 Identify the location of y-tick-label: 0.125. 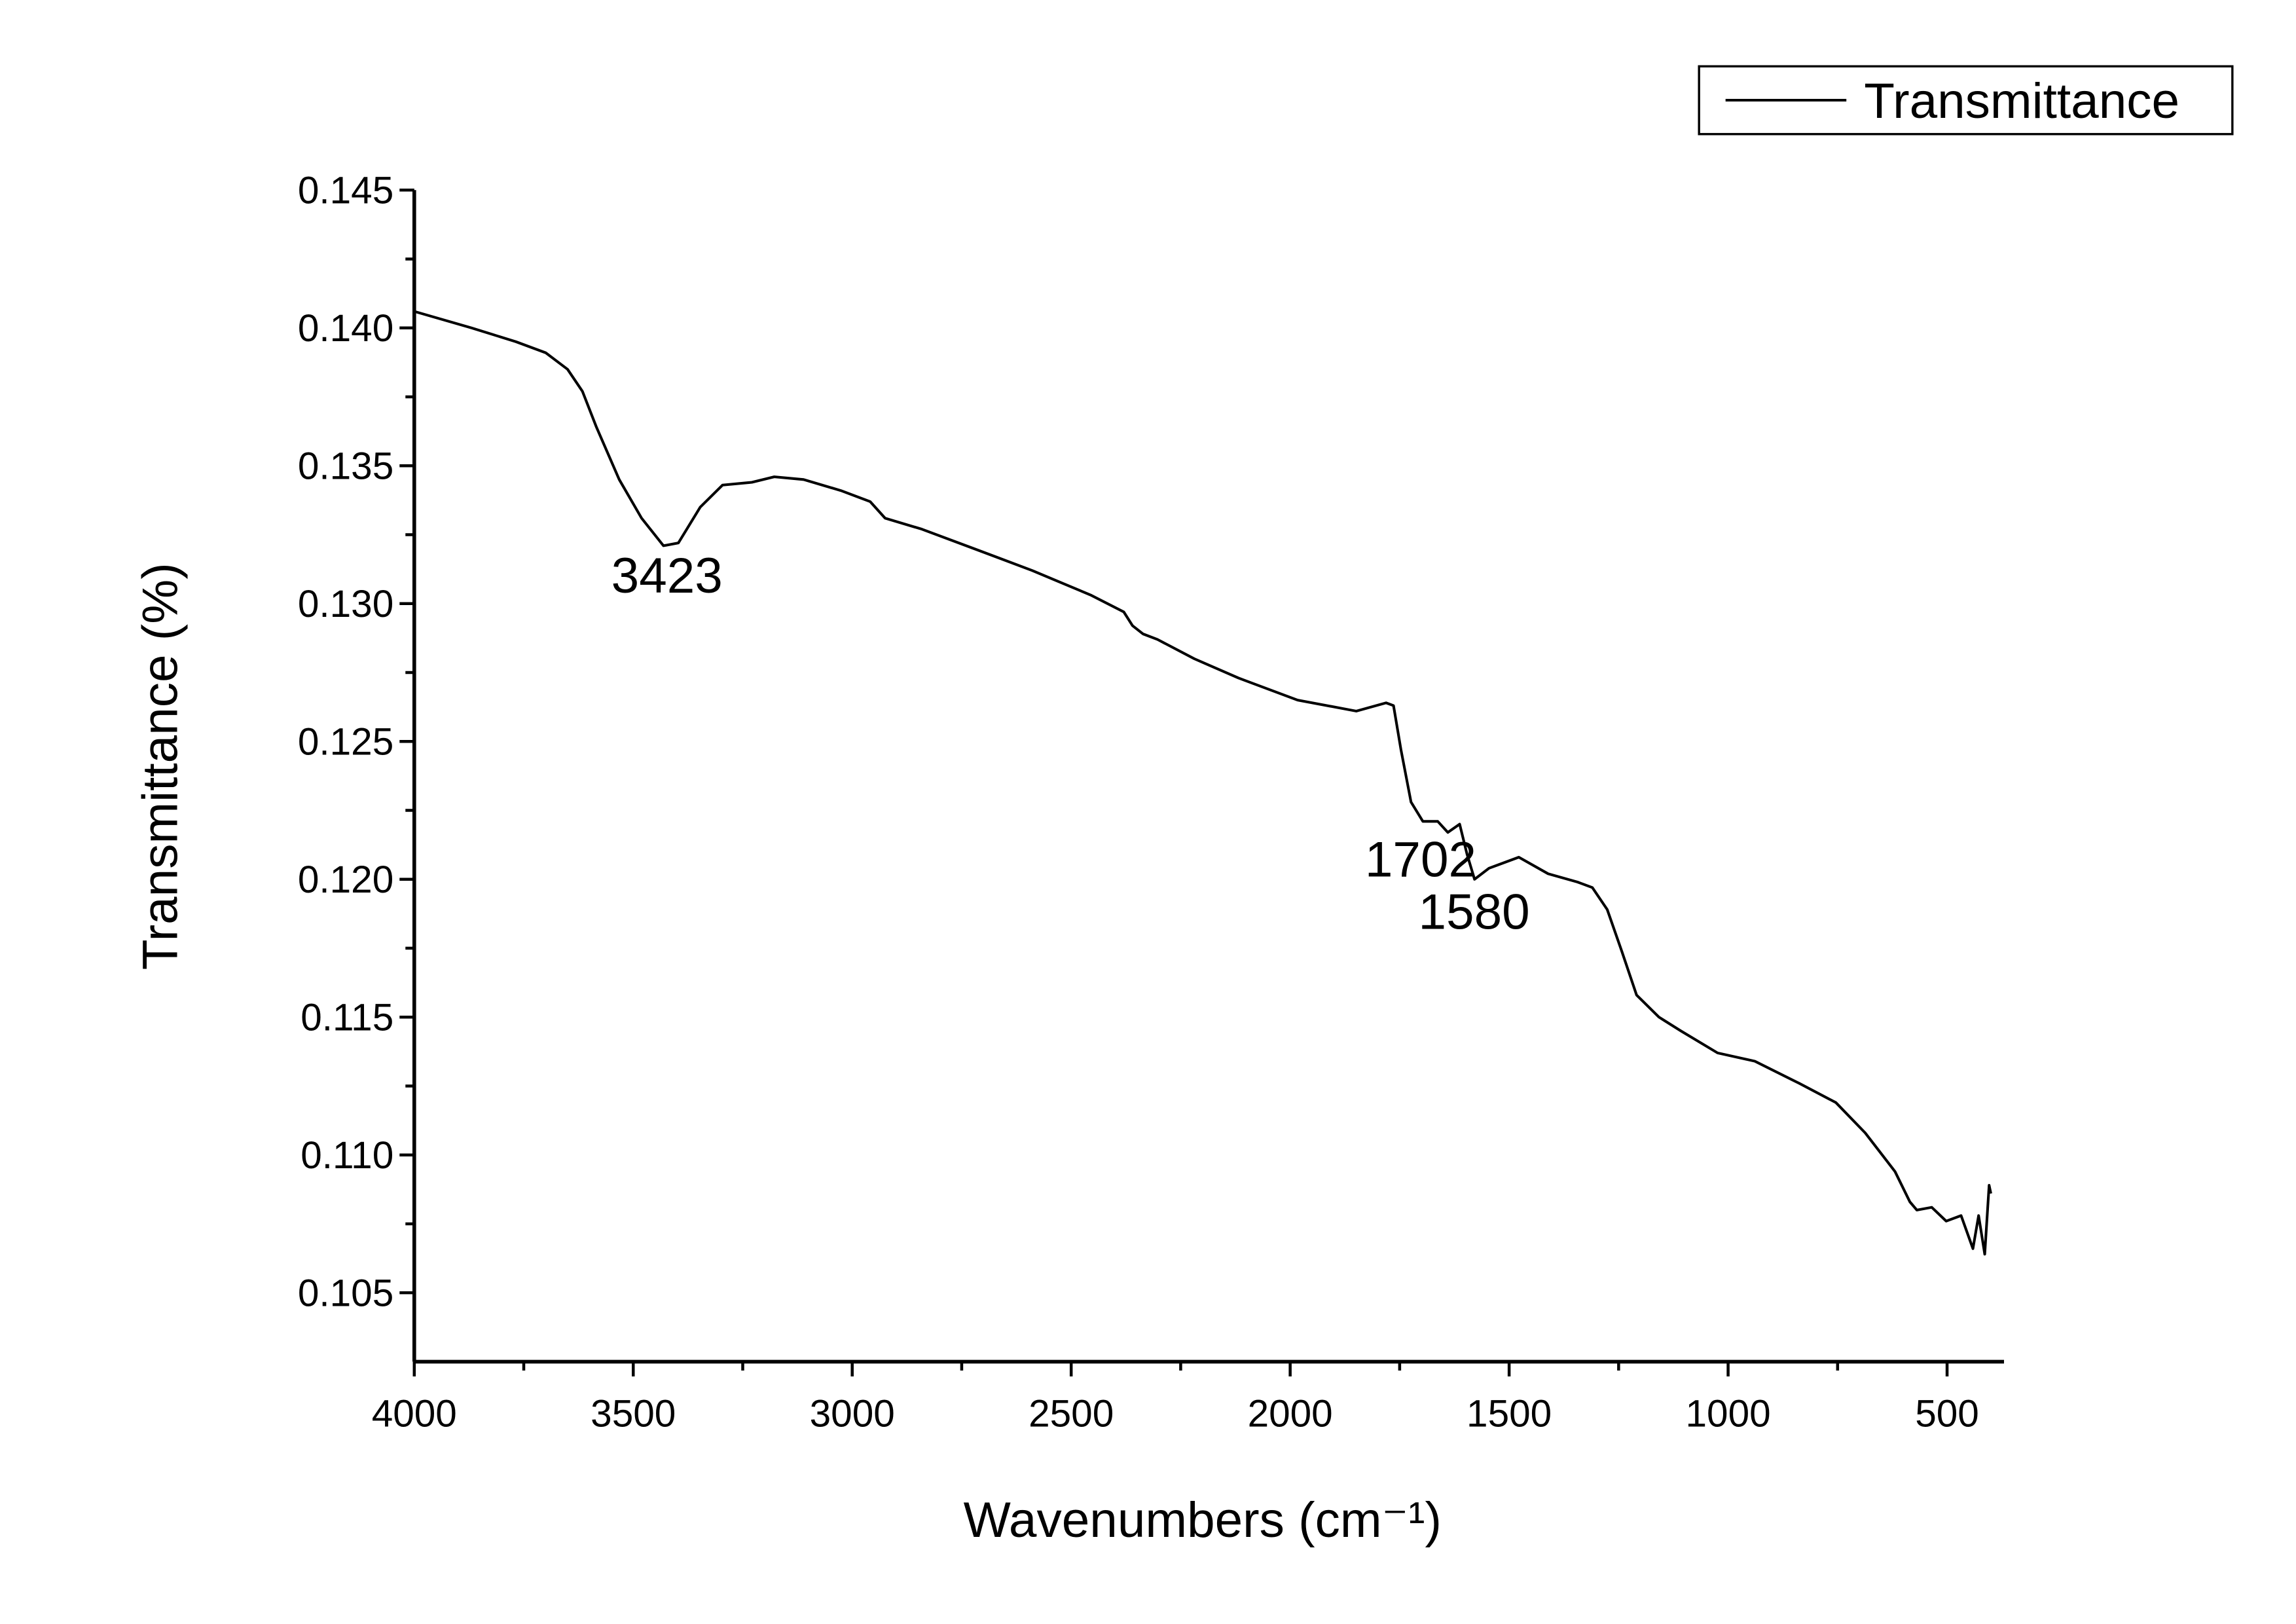
(345, 741).